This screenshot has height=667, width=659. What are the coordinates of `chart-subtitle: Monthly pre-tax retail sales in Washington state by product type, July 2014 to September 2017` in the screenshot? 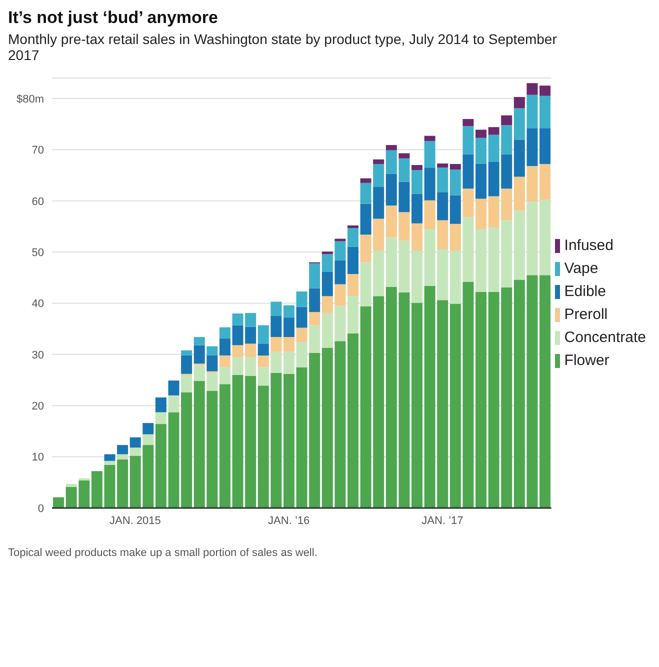 It's located at (283, 47).